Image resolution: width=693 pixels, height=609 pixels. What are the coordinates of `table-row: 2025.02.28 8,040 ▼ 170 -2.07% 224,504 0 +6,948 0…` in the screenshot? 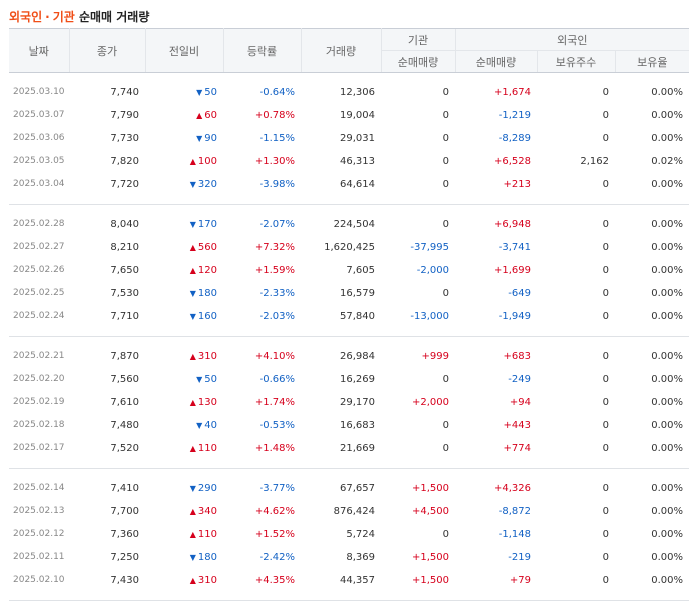 It's located at (349, 224).